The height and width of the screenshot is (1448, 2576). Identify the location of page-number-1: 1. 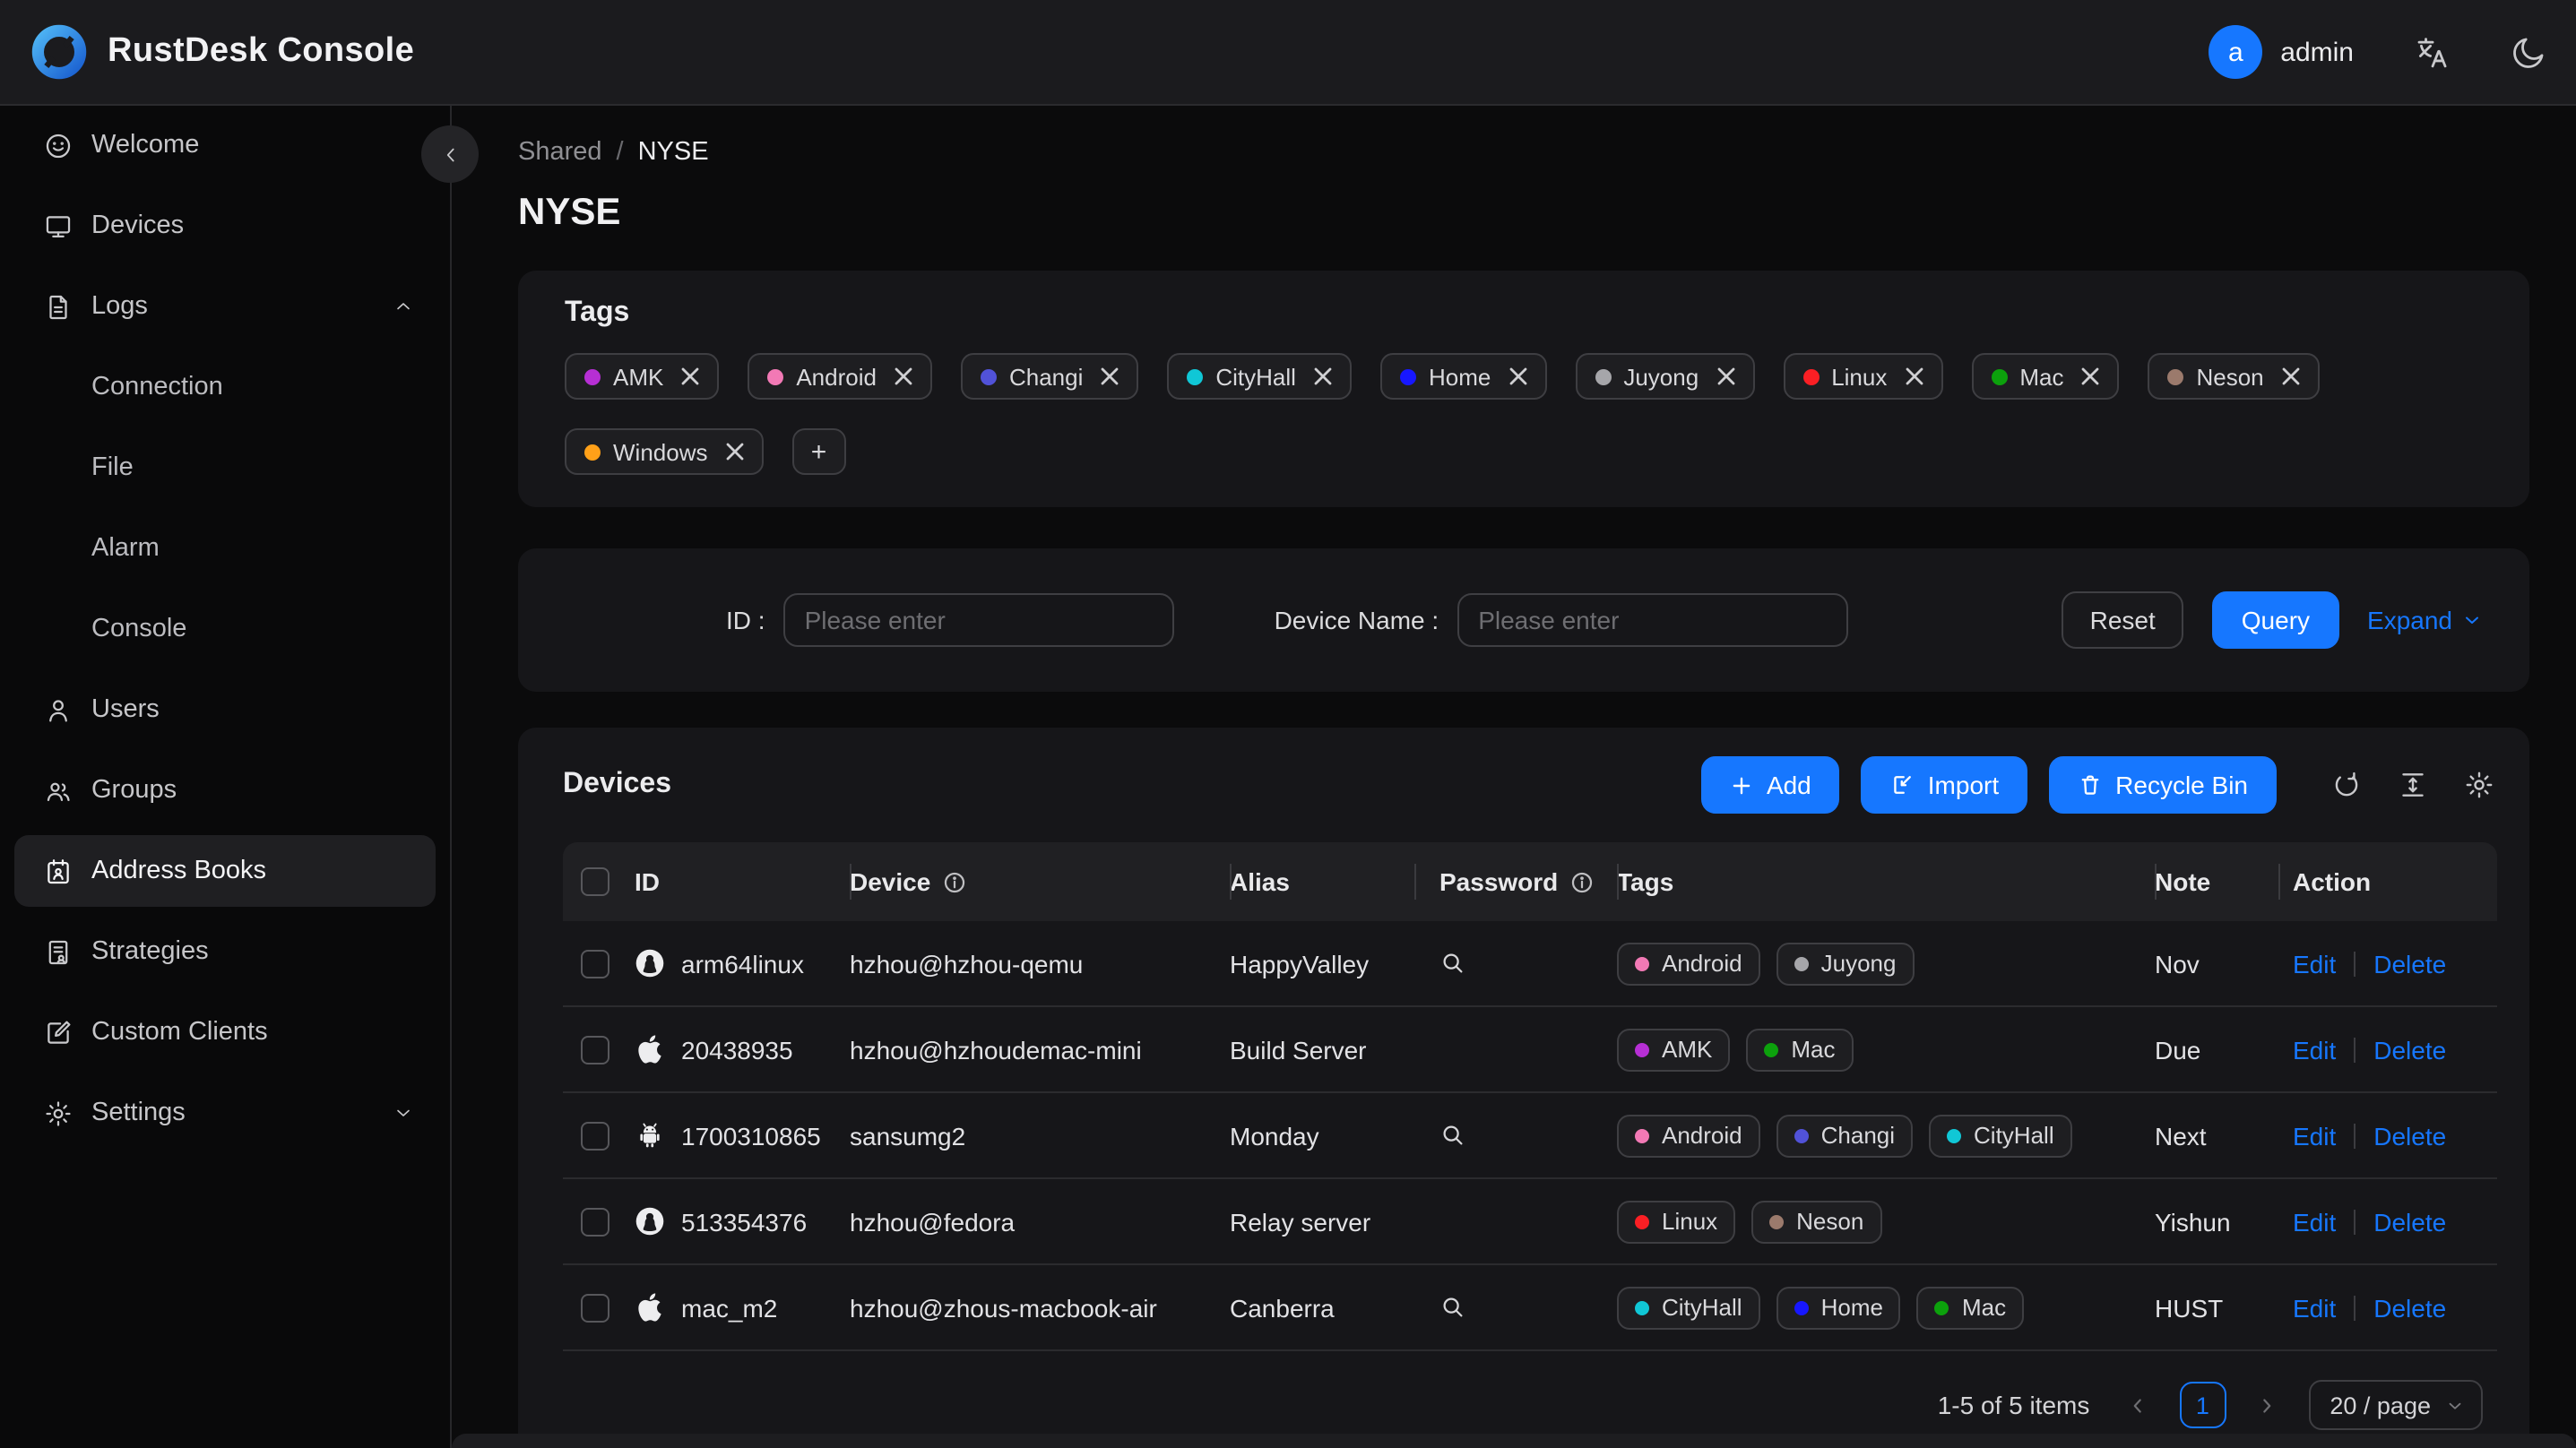
(2202, 1405).